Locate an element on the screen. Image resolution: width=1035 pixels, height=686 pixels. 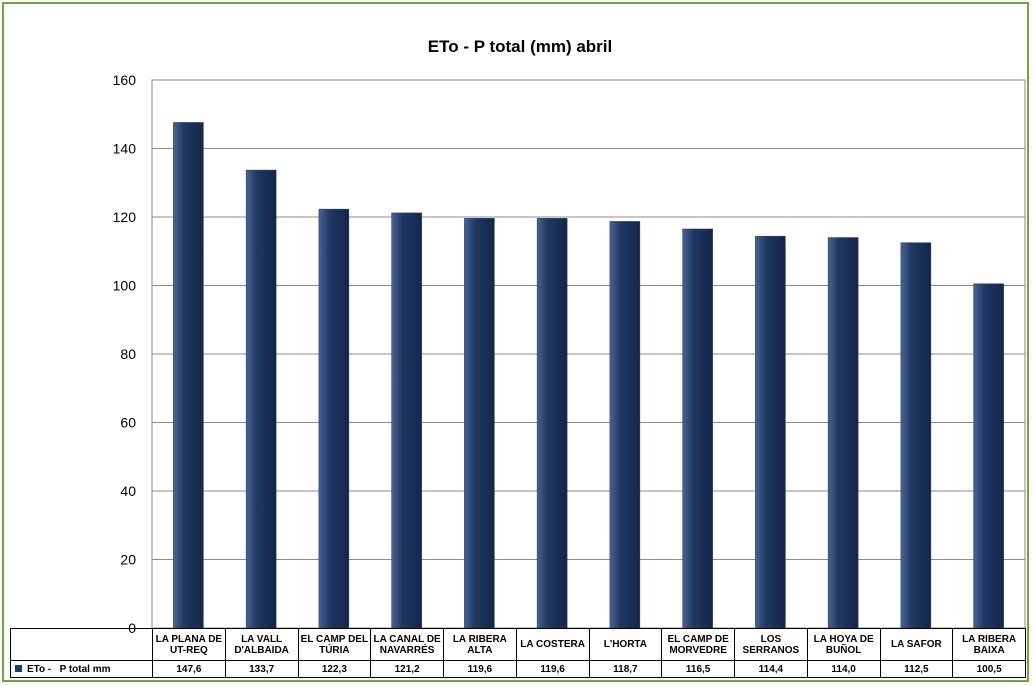
legend-entry: ETo - P total mm is located at coordinates (81, 669).